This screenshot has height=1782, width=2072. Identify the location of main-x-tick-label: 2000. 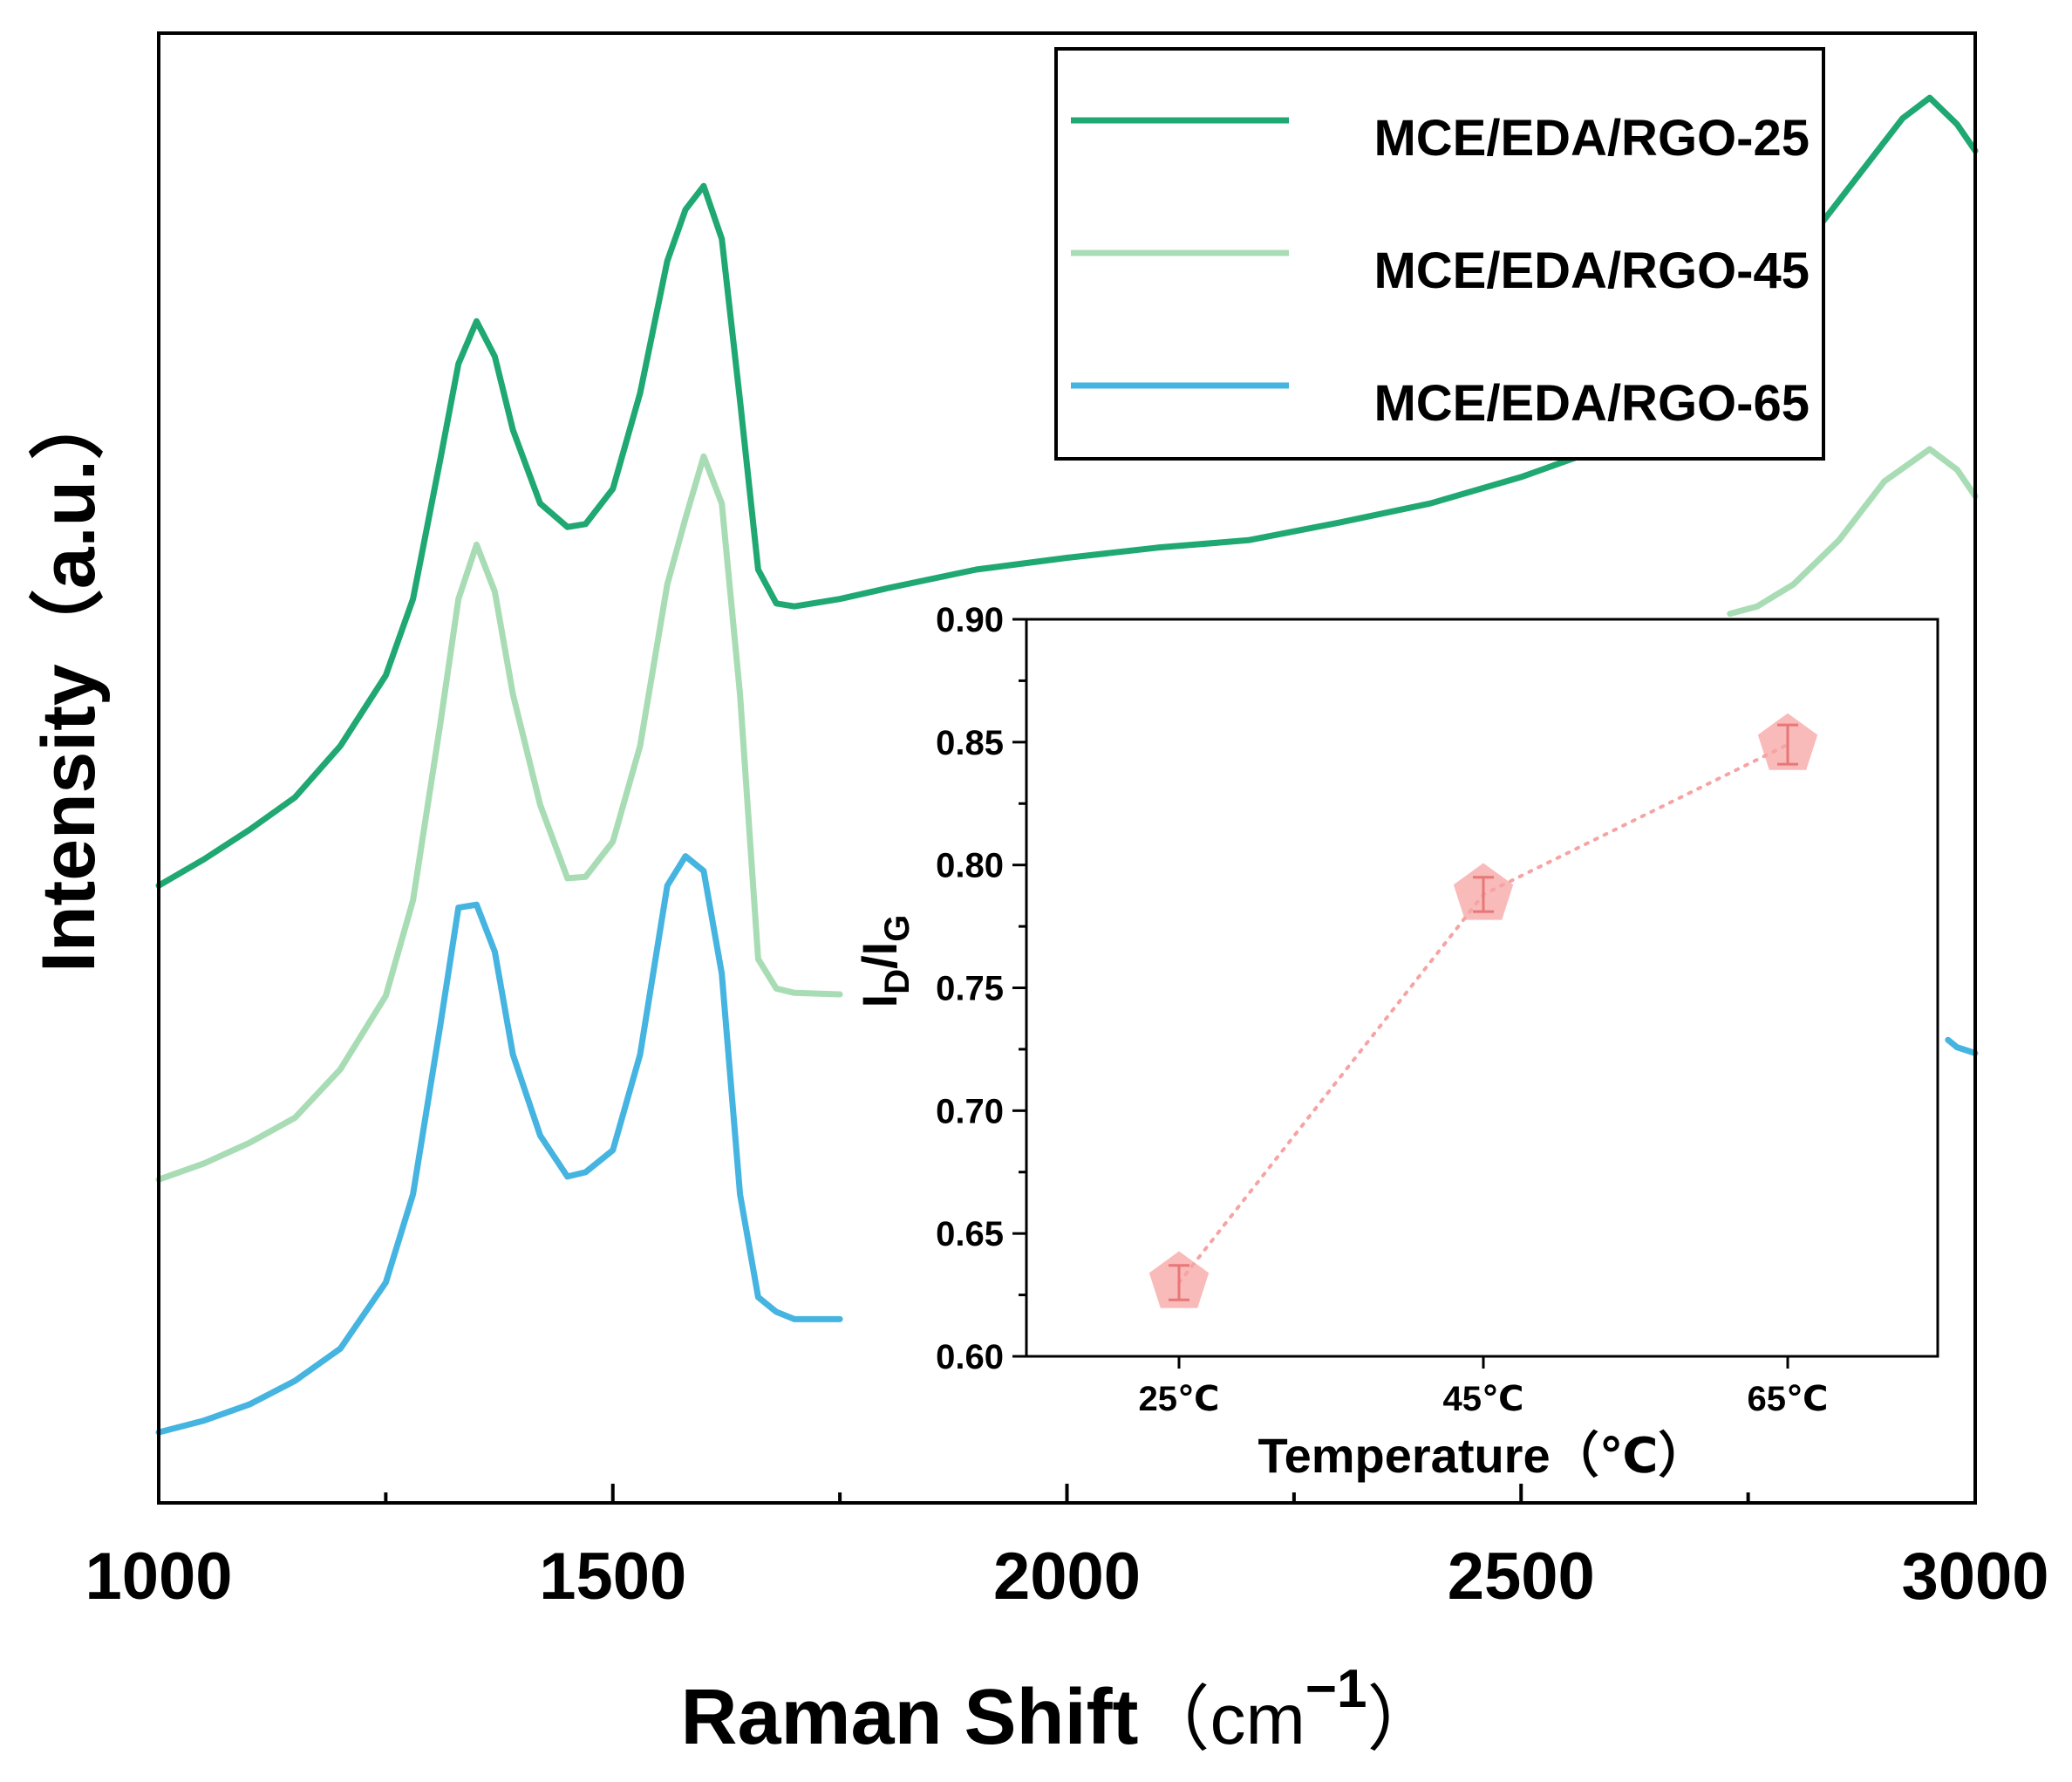
(1067, 1577).